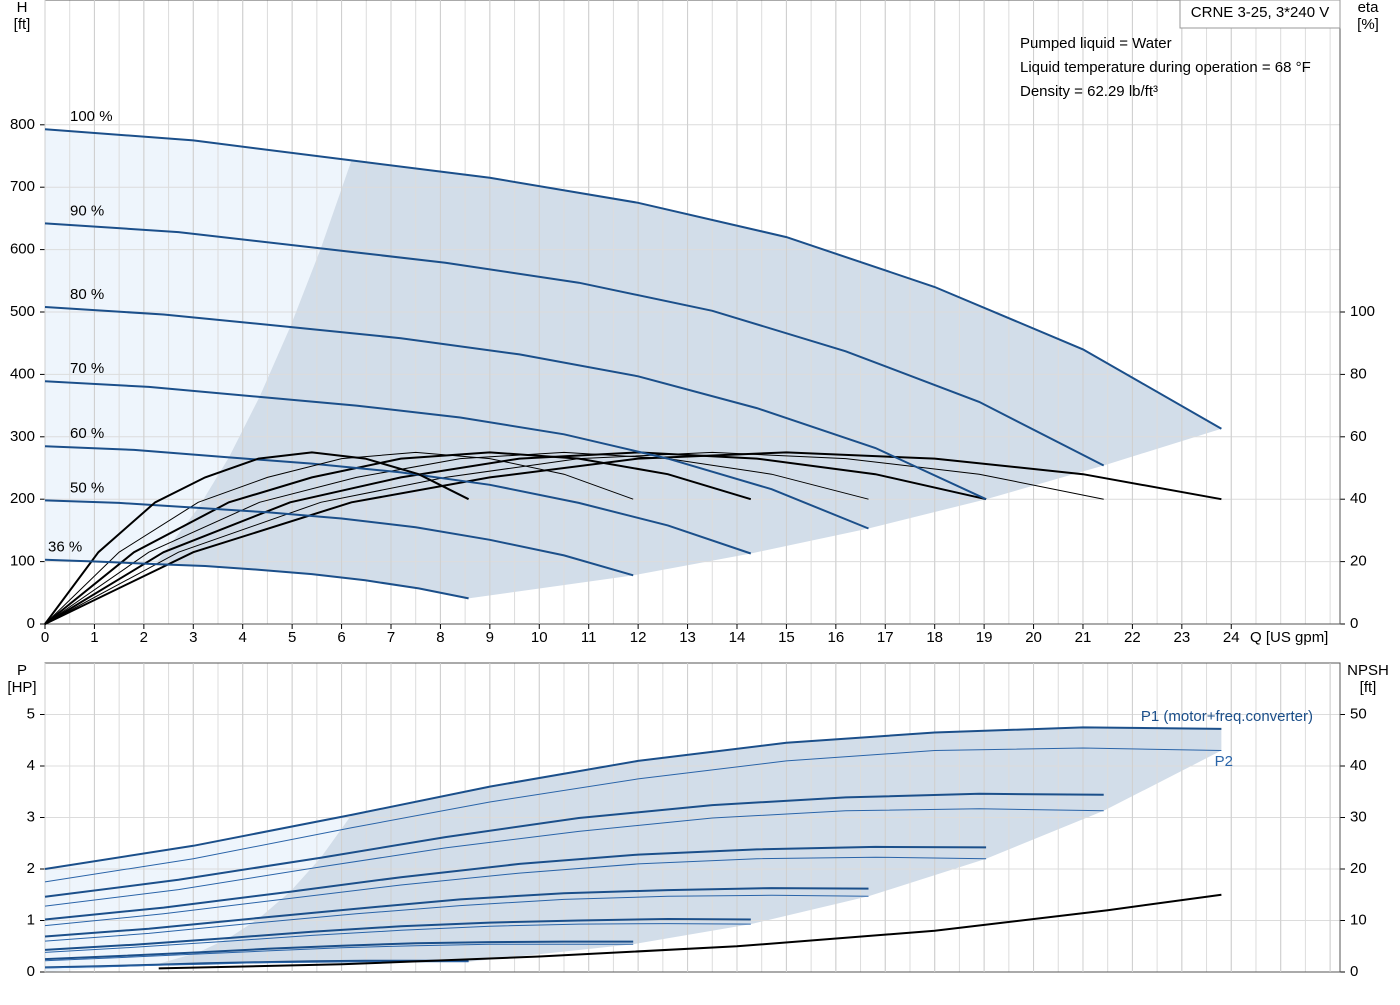 The height and width of the screenshot is (1005, 1400). I want to click on y2-tick-label: 100, so click(1362, 311).